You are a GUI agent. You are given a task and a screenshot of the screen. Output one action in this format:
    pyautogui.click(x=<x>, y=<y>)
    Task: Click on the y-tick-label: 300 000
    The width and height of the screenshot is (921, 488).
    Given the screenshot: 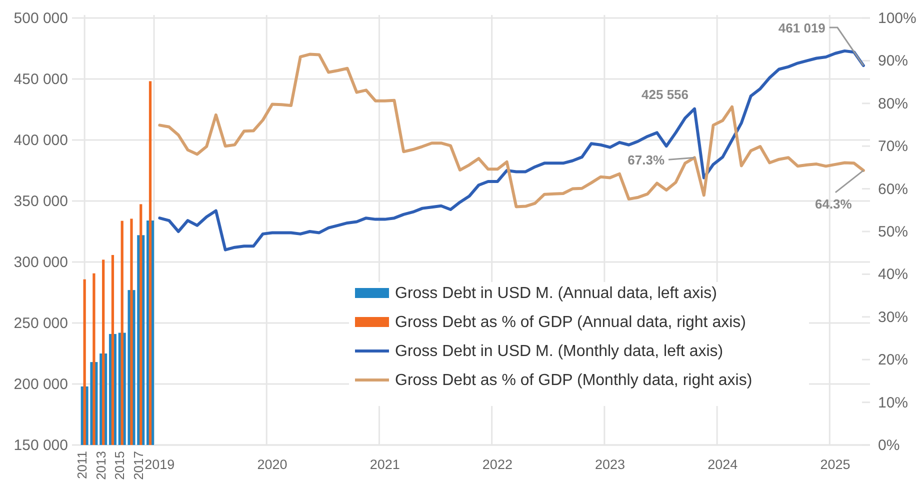 What is the action you would take?
    pyautogui.click(x=41, y=262)
    